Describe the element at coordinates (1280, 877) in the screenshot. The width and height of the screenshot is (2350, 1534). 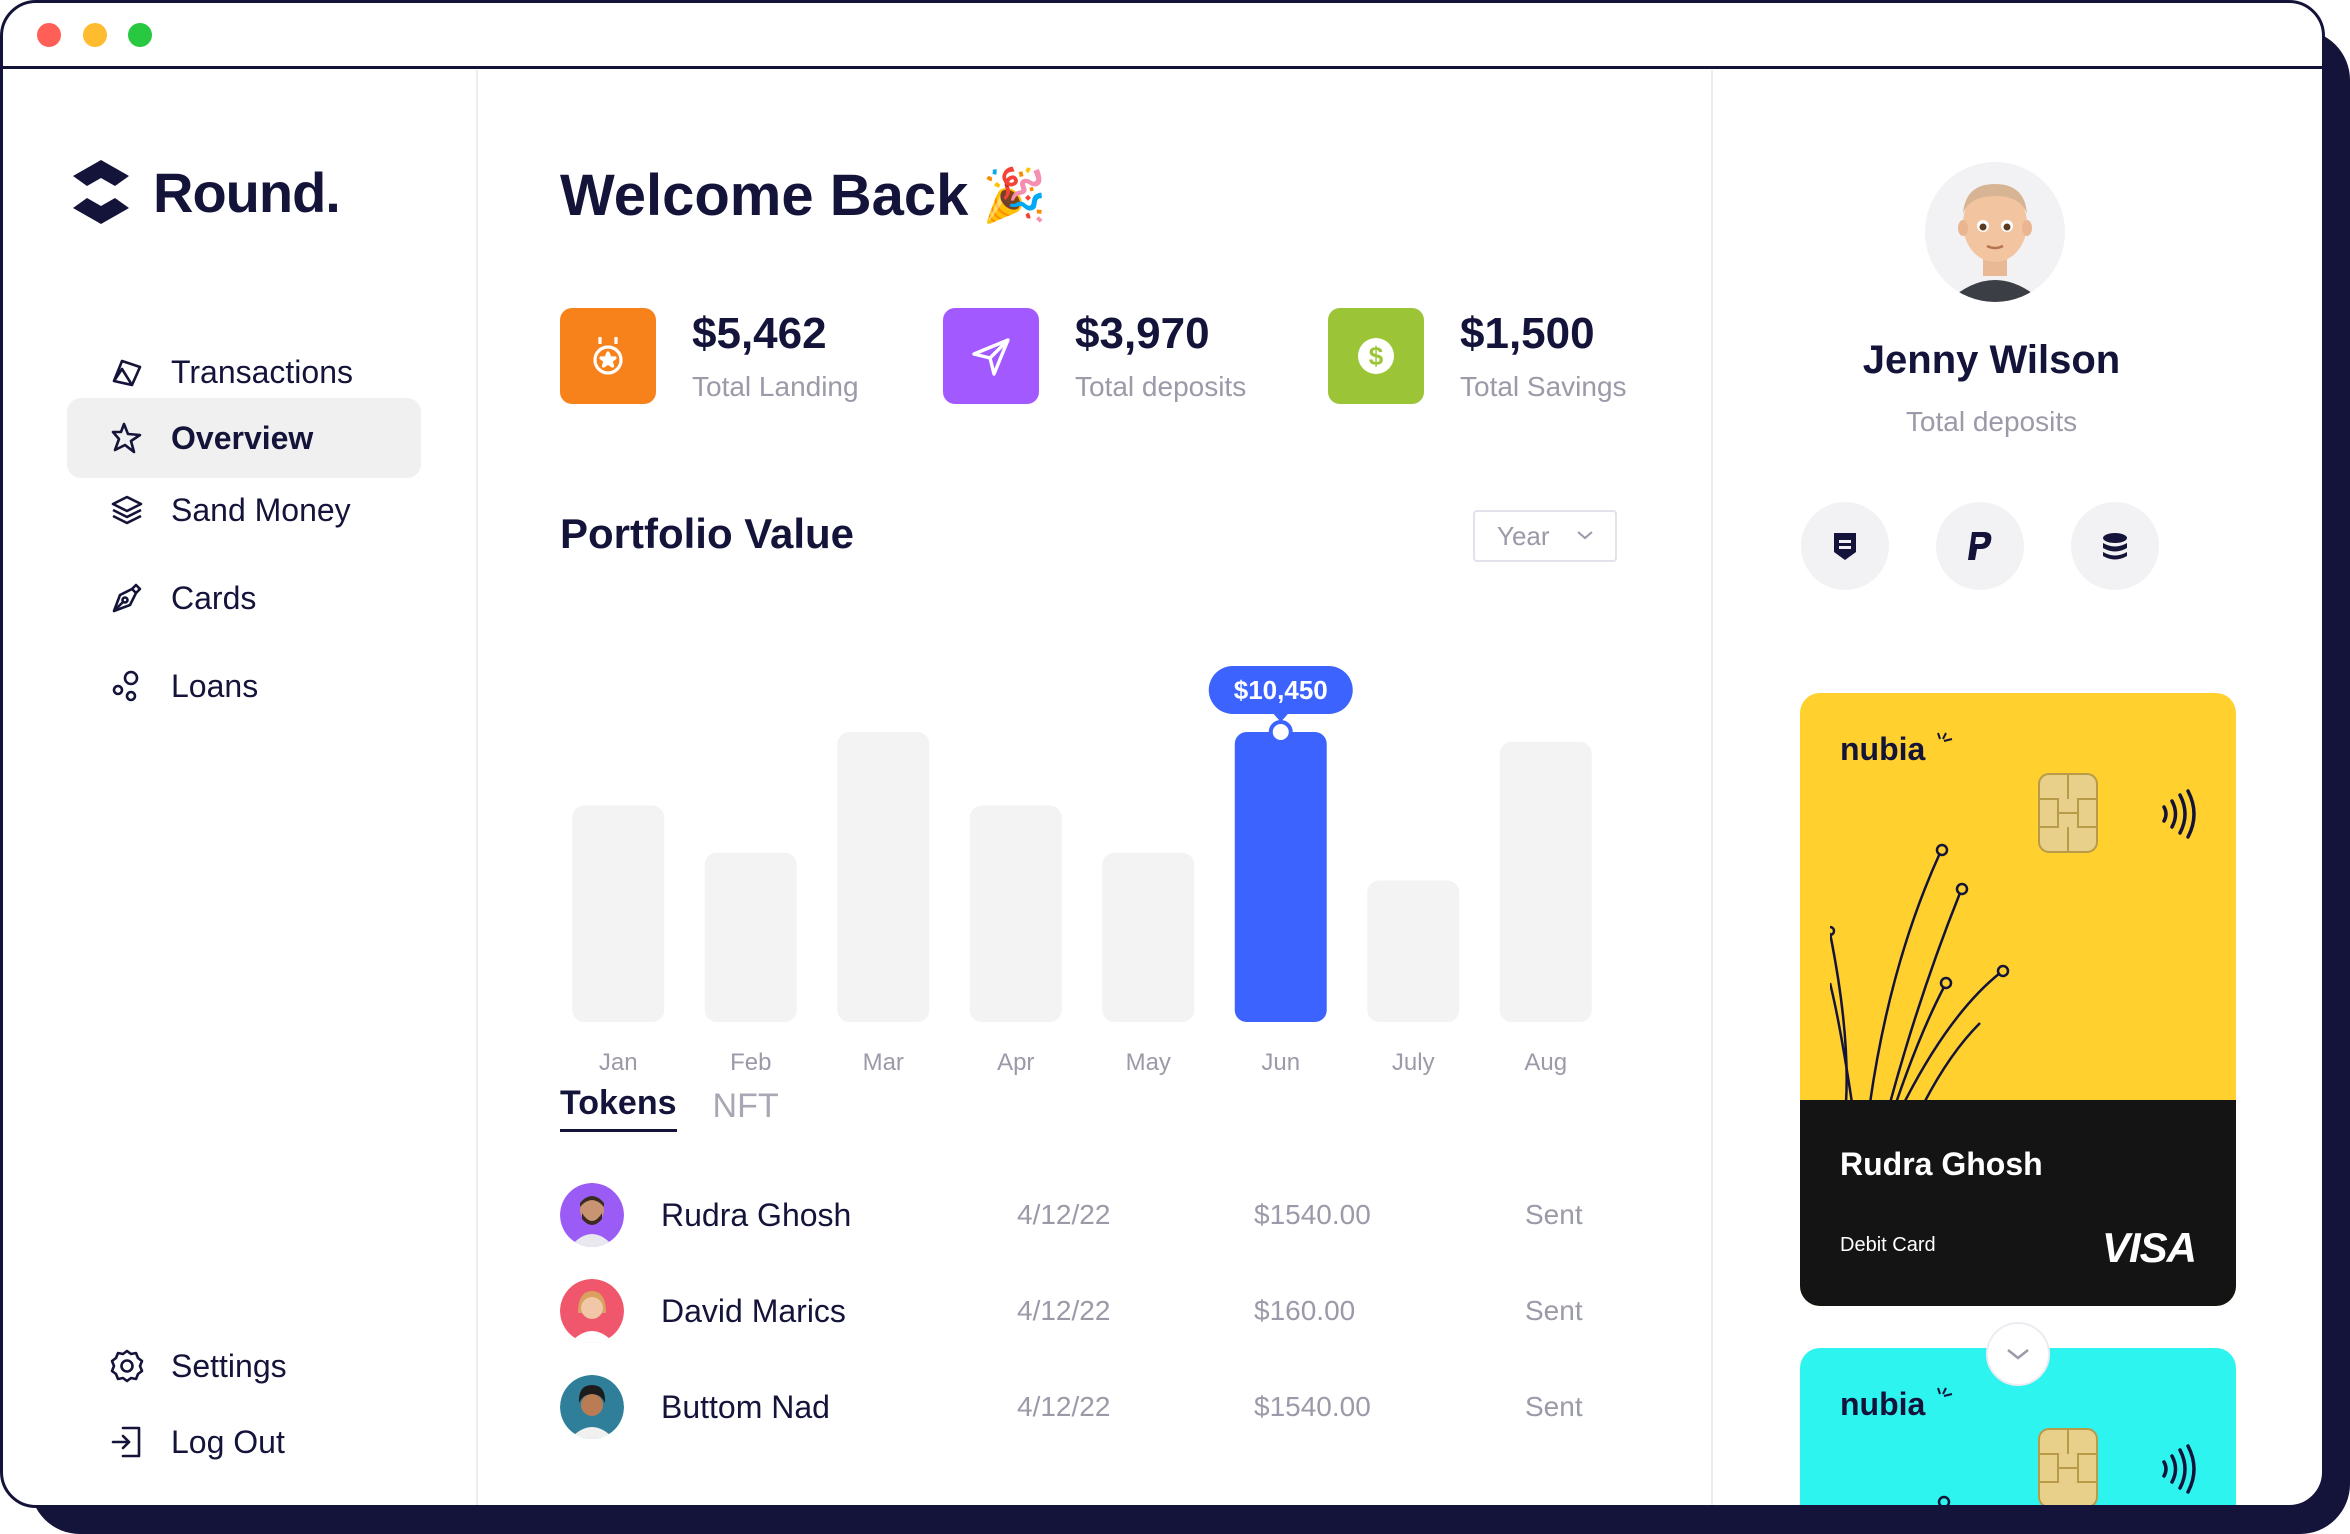
I see `chart-bar-jun` at that location.